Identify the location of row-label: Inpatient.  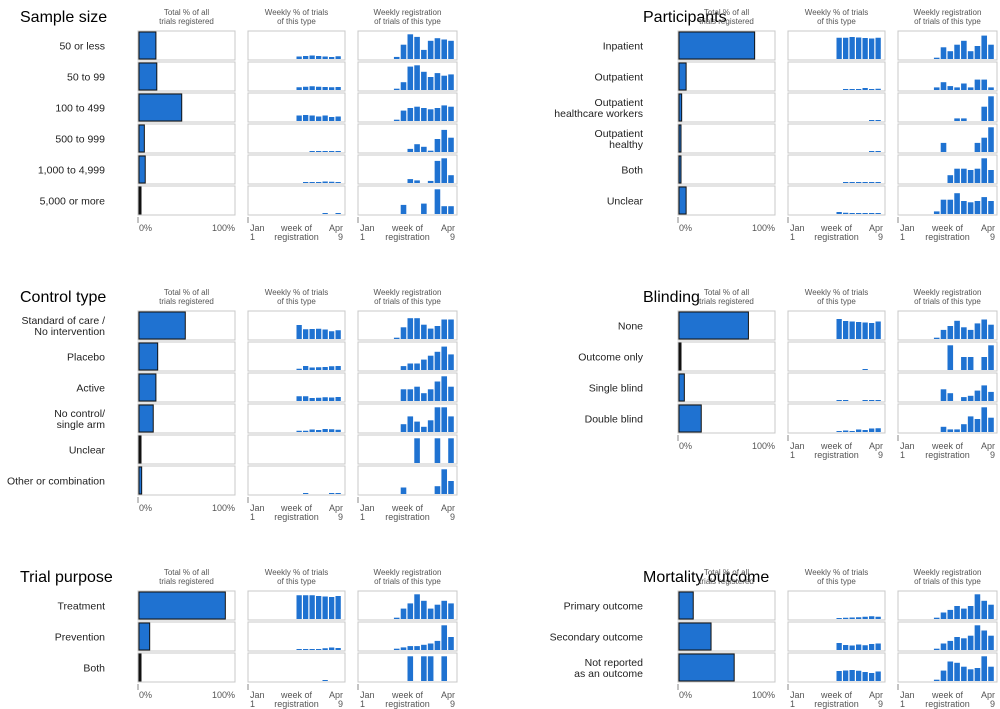
(623, 47).